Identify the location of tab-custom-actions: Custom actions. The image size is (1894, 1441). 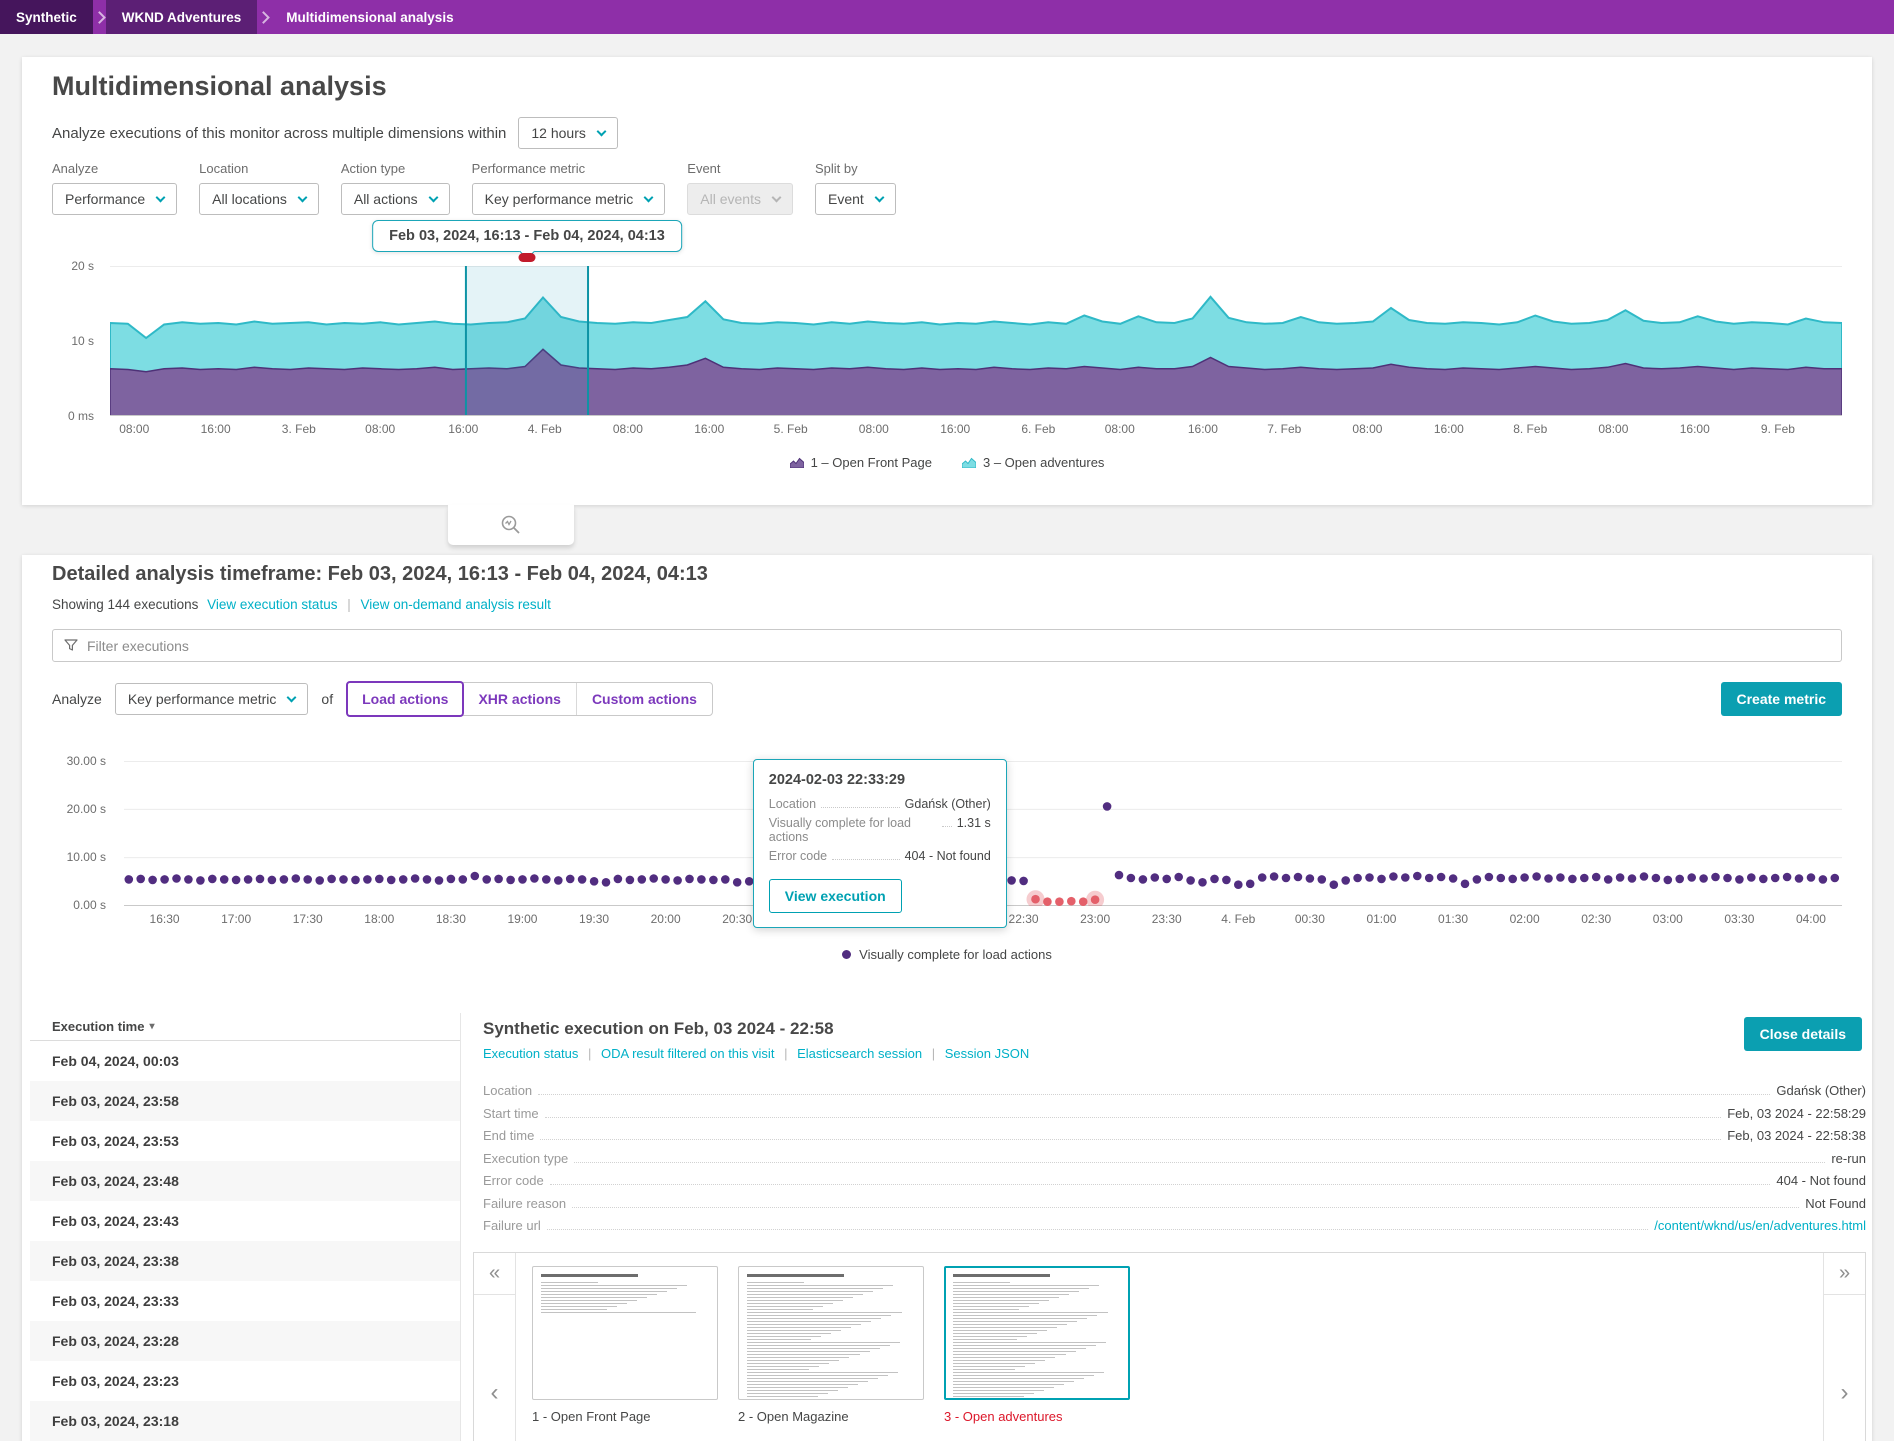
(644, 699).